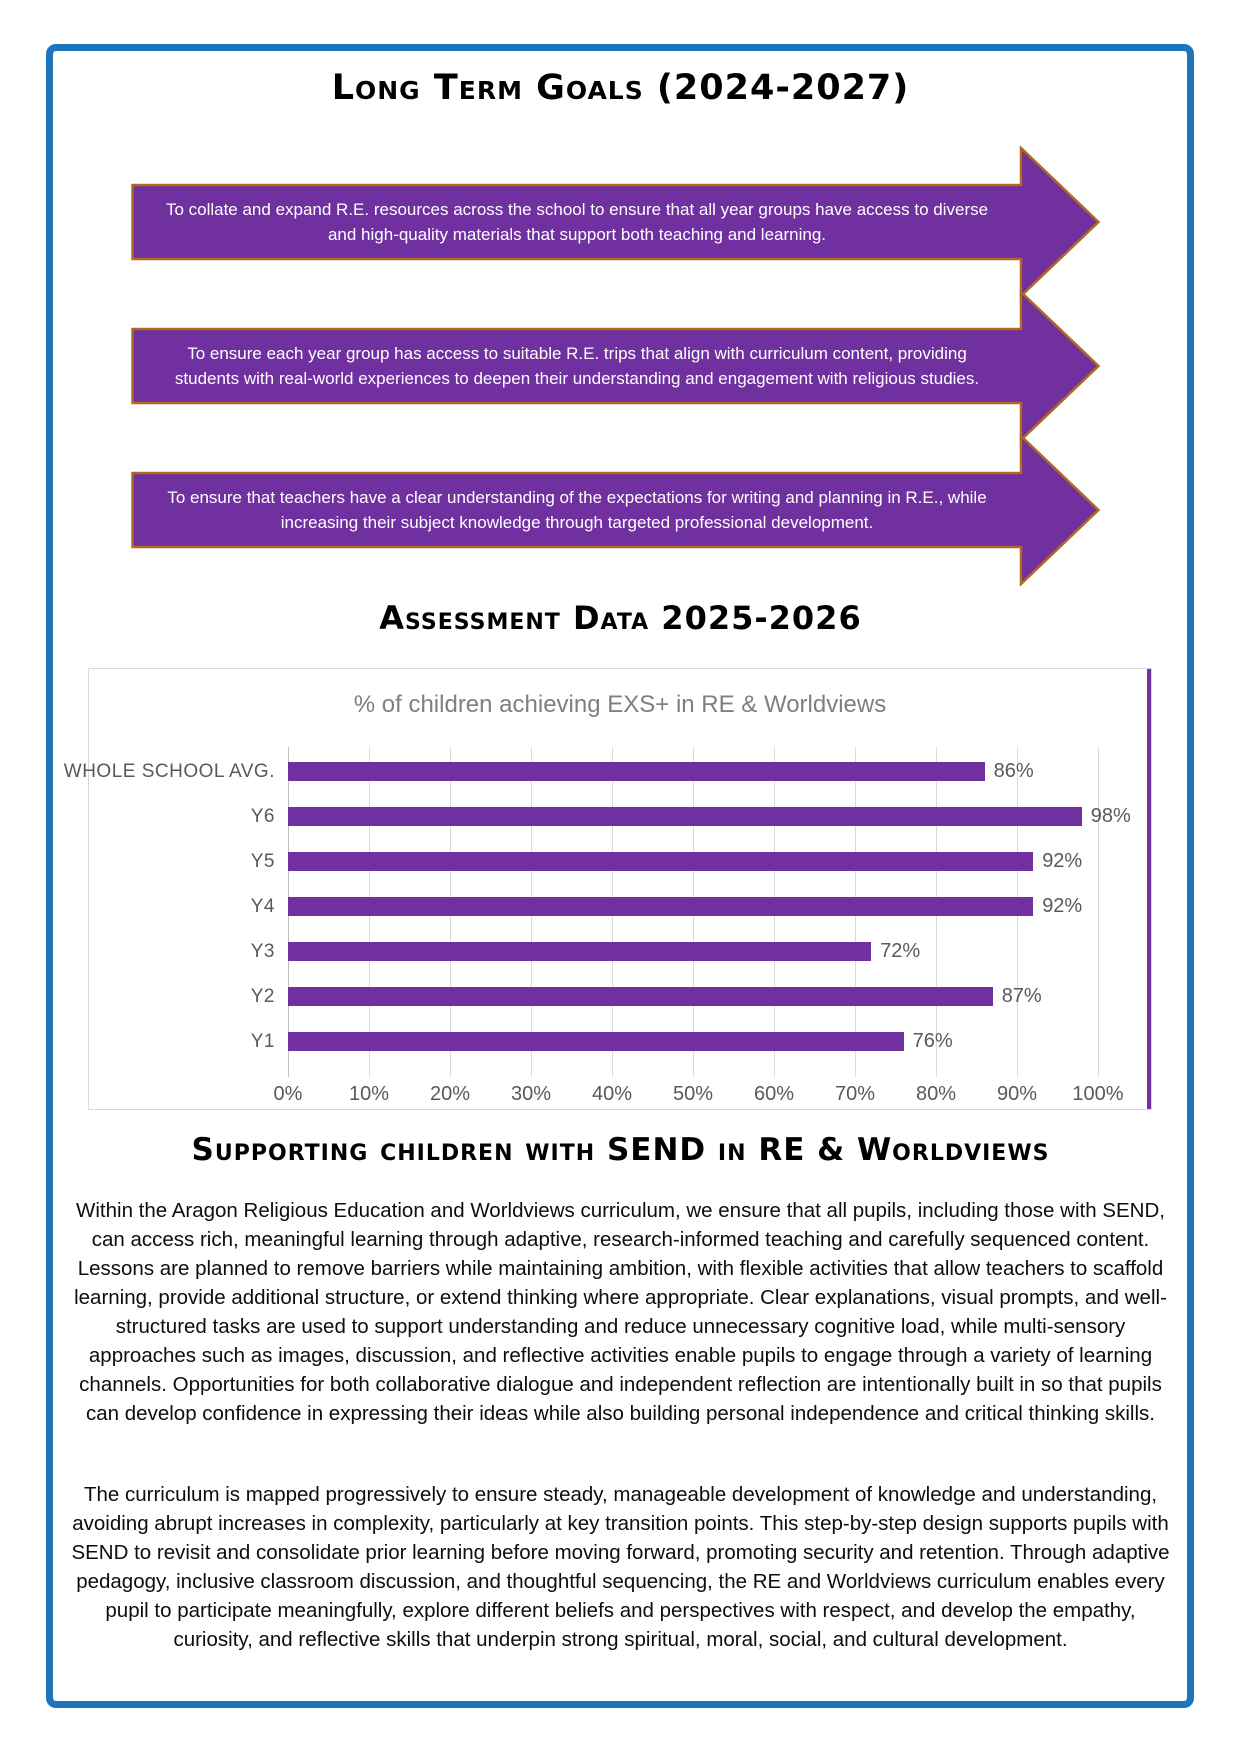 This screenshot has width=1241, height=1755. I want to click on x-tick-label: 40%, so click(612, 1094).